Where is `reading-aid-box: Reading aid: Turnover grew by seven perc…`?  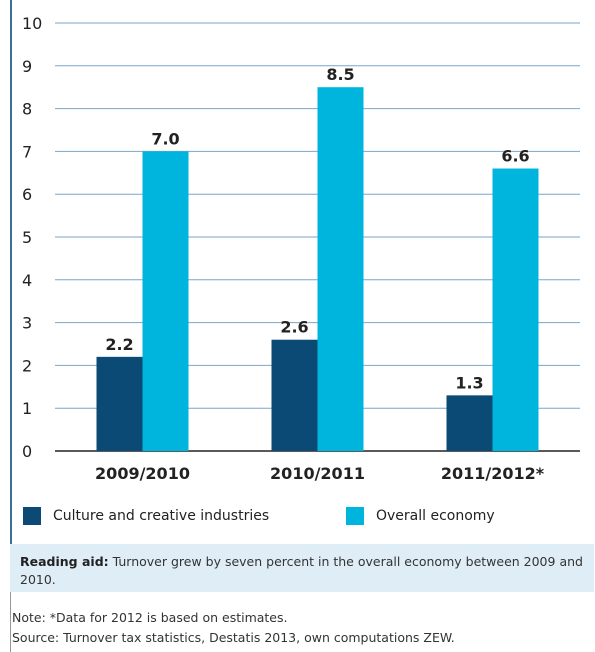
reading-aid-box: Reading aid: Turnover grew by seven perc… is located at coordinates (302, 568).